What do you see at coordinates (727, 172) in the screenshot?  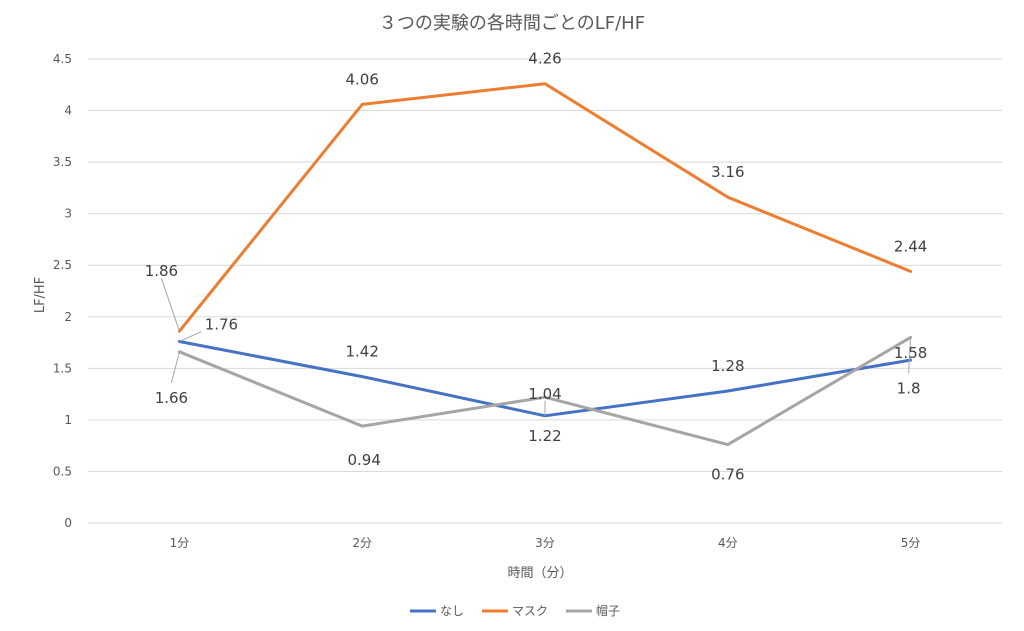 I see `data-label: 3.16` at bounding box center [727, 172].